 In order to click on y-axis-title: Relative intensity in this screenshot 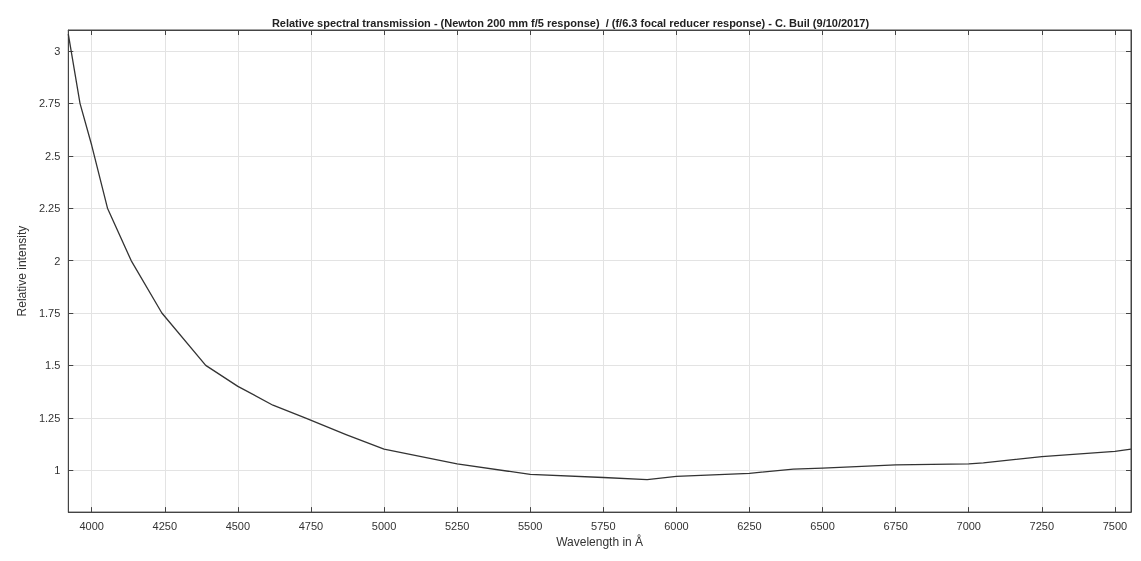, I will do `click(22, 271)`.